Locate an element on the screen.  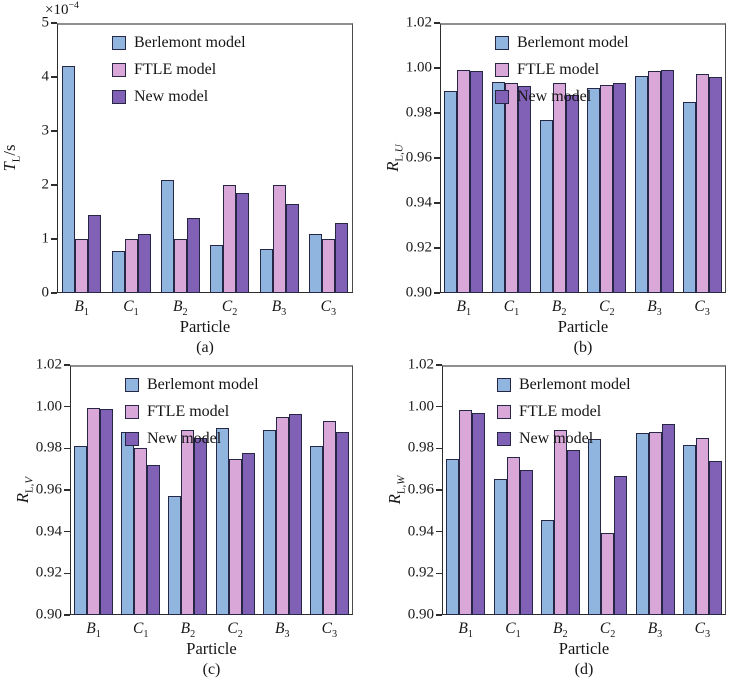
y-tick-label: 0.98 is located at coordinates (48, 447).